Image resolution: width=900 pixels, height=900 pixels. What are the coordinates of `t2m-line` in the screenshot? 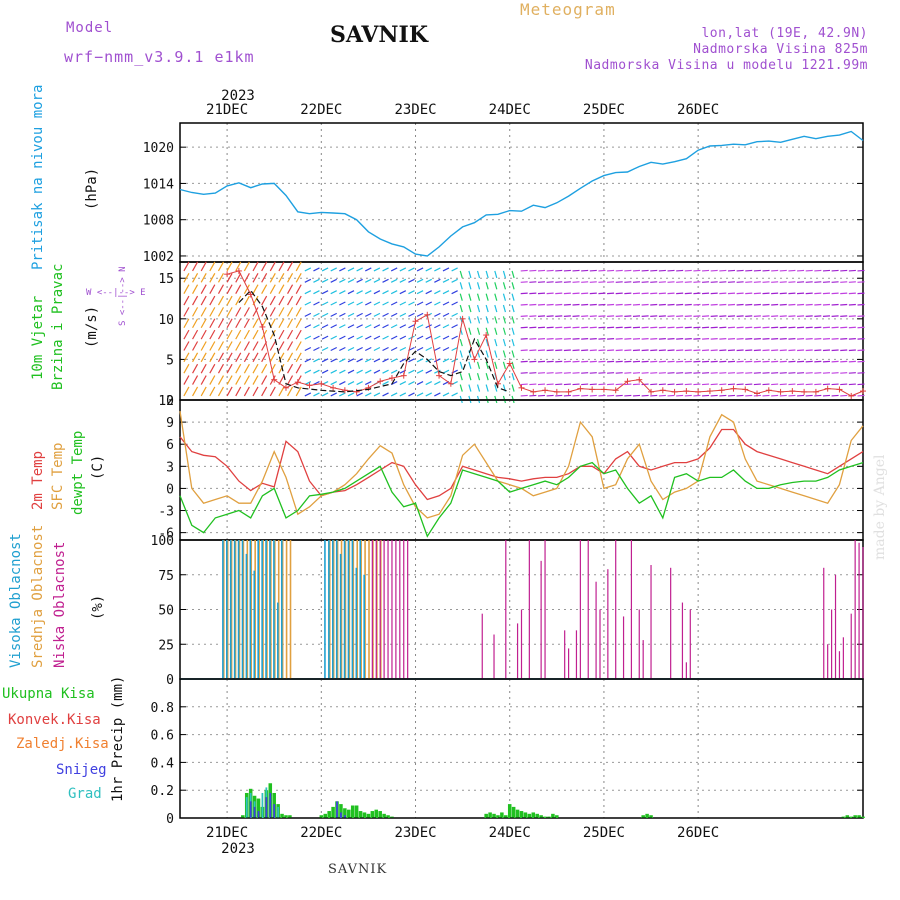 It's located at (521, 464).